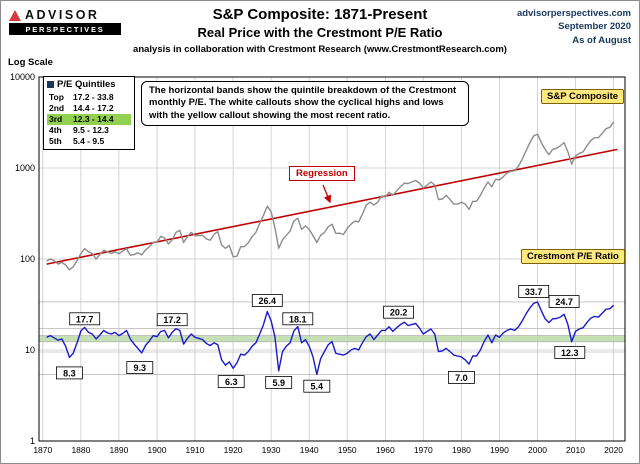 The width and height of the screenshot is (640, 464). Describe the element at coordinates (573, 256) in the screenshot. I see `crestmont-pe-series-label: Crestmont P/E Ratio` at that location.